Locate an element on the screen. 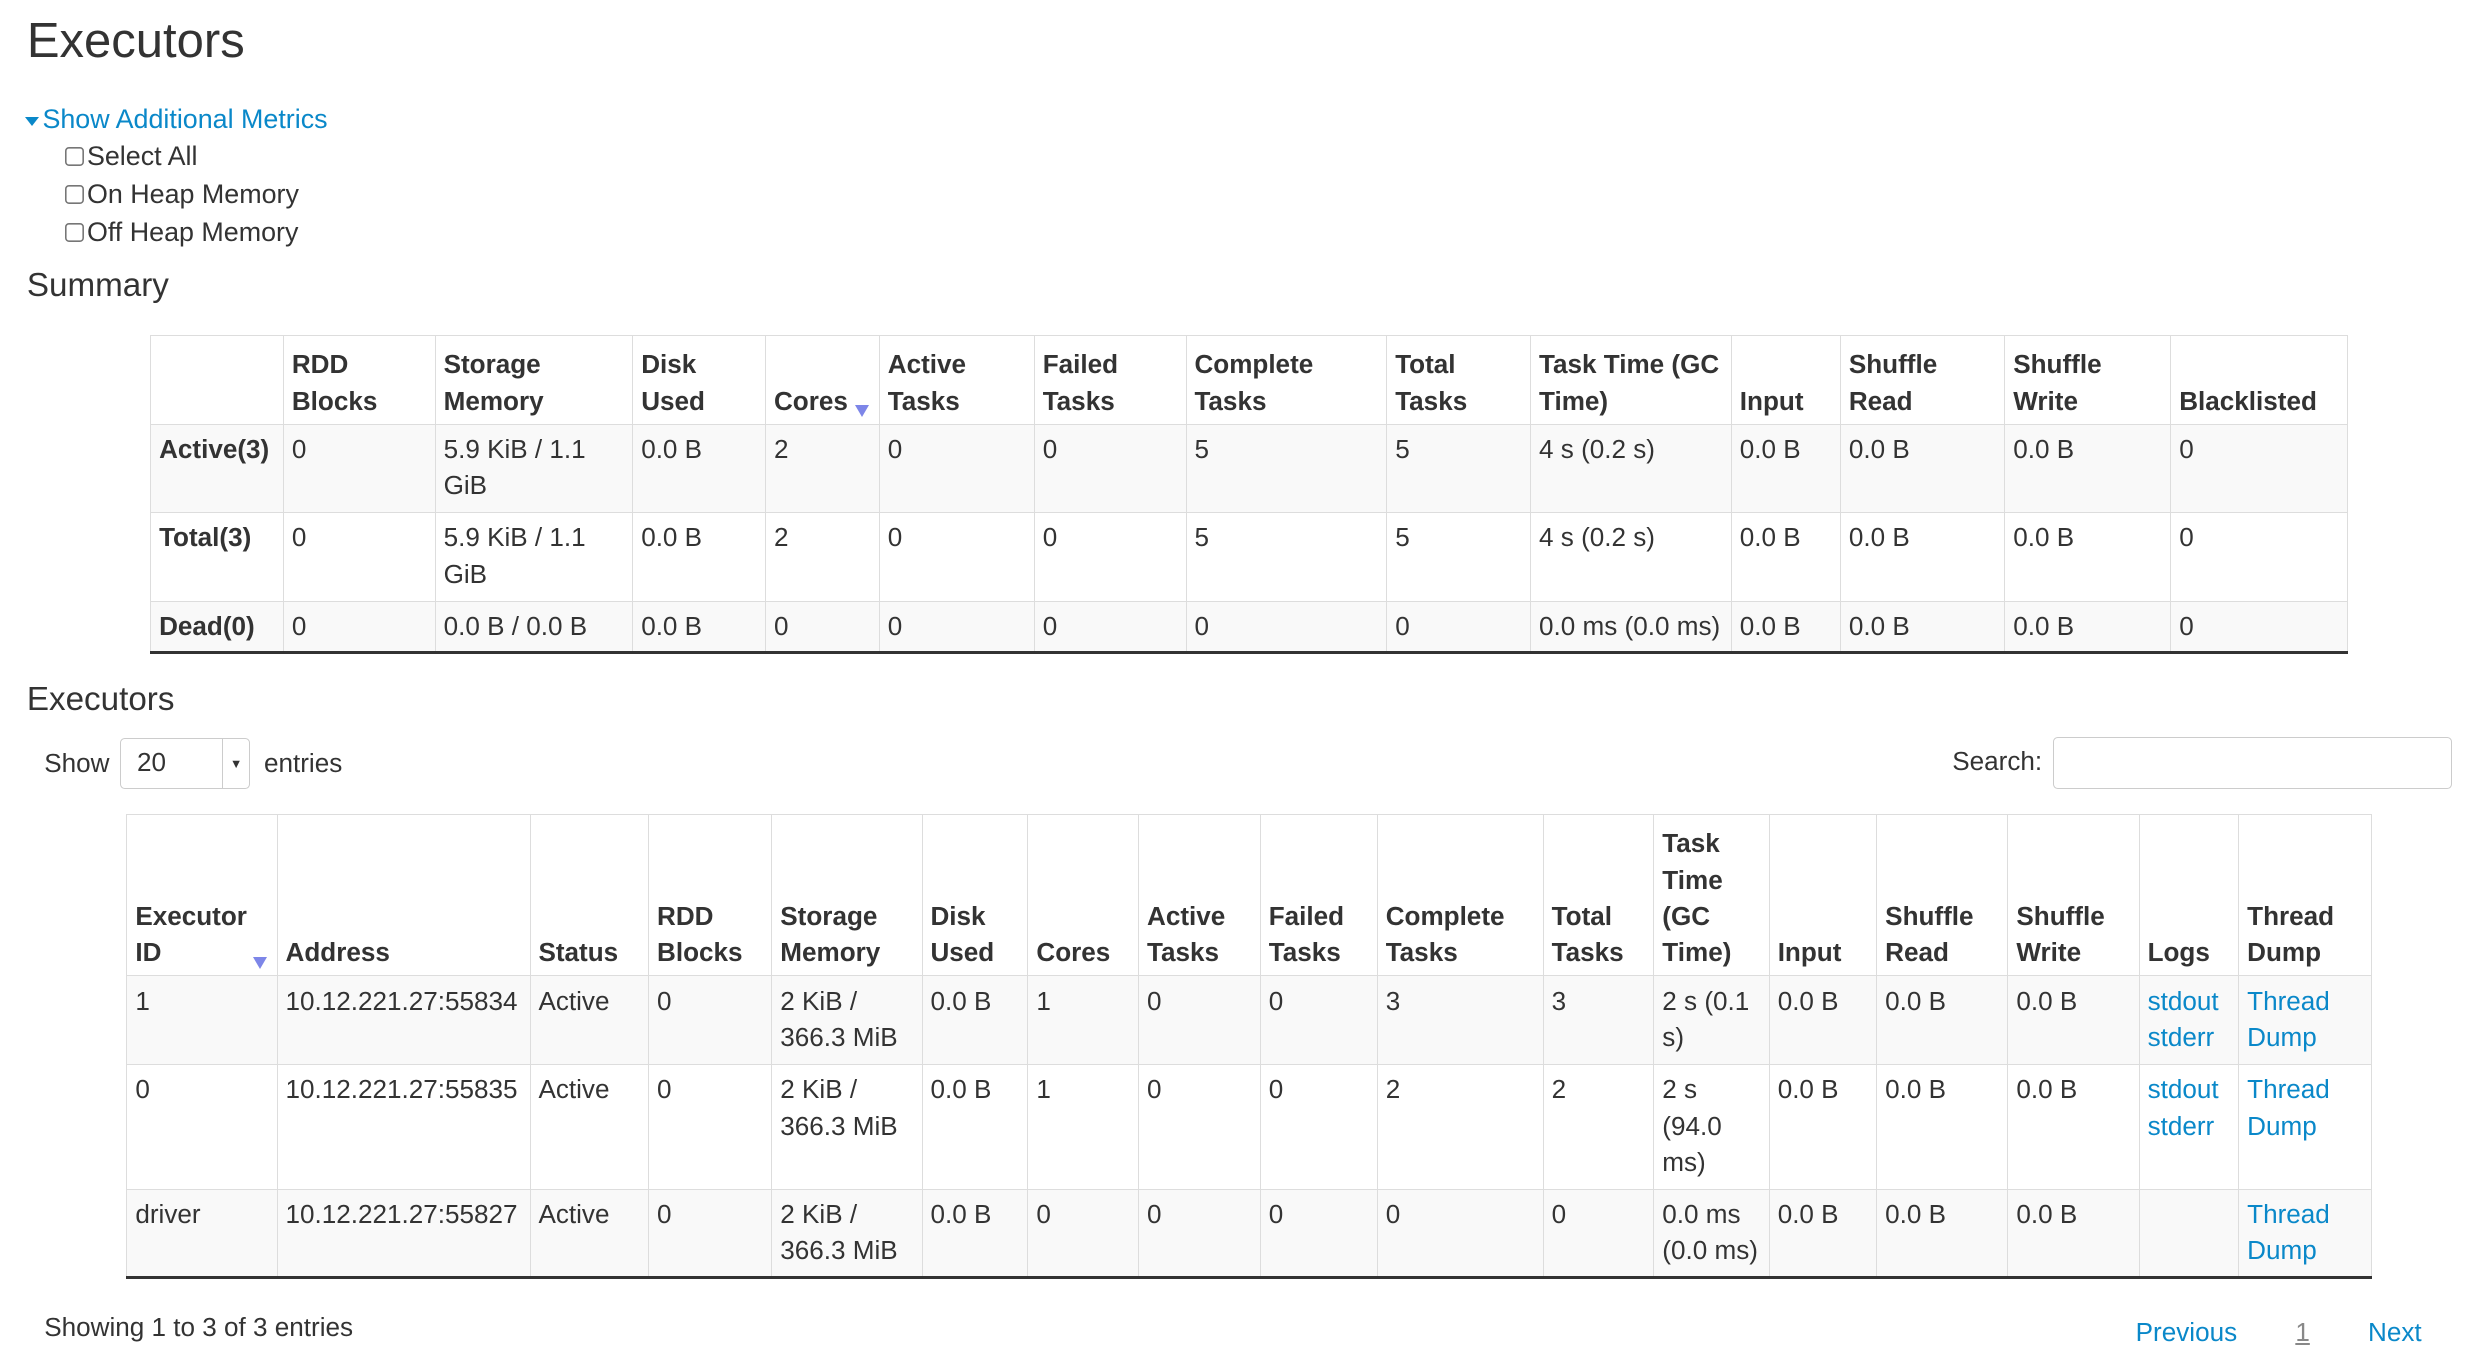  show-label: Show is located at coordinates (77, 762).